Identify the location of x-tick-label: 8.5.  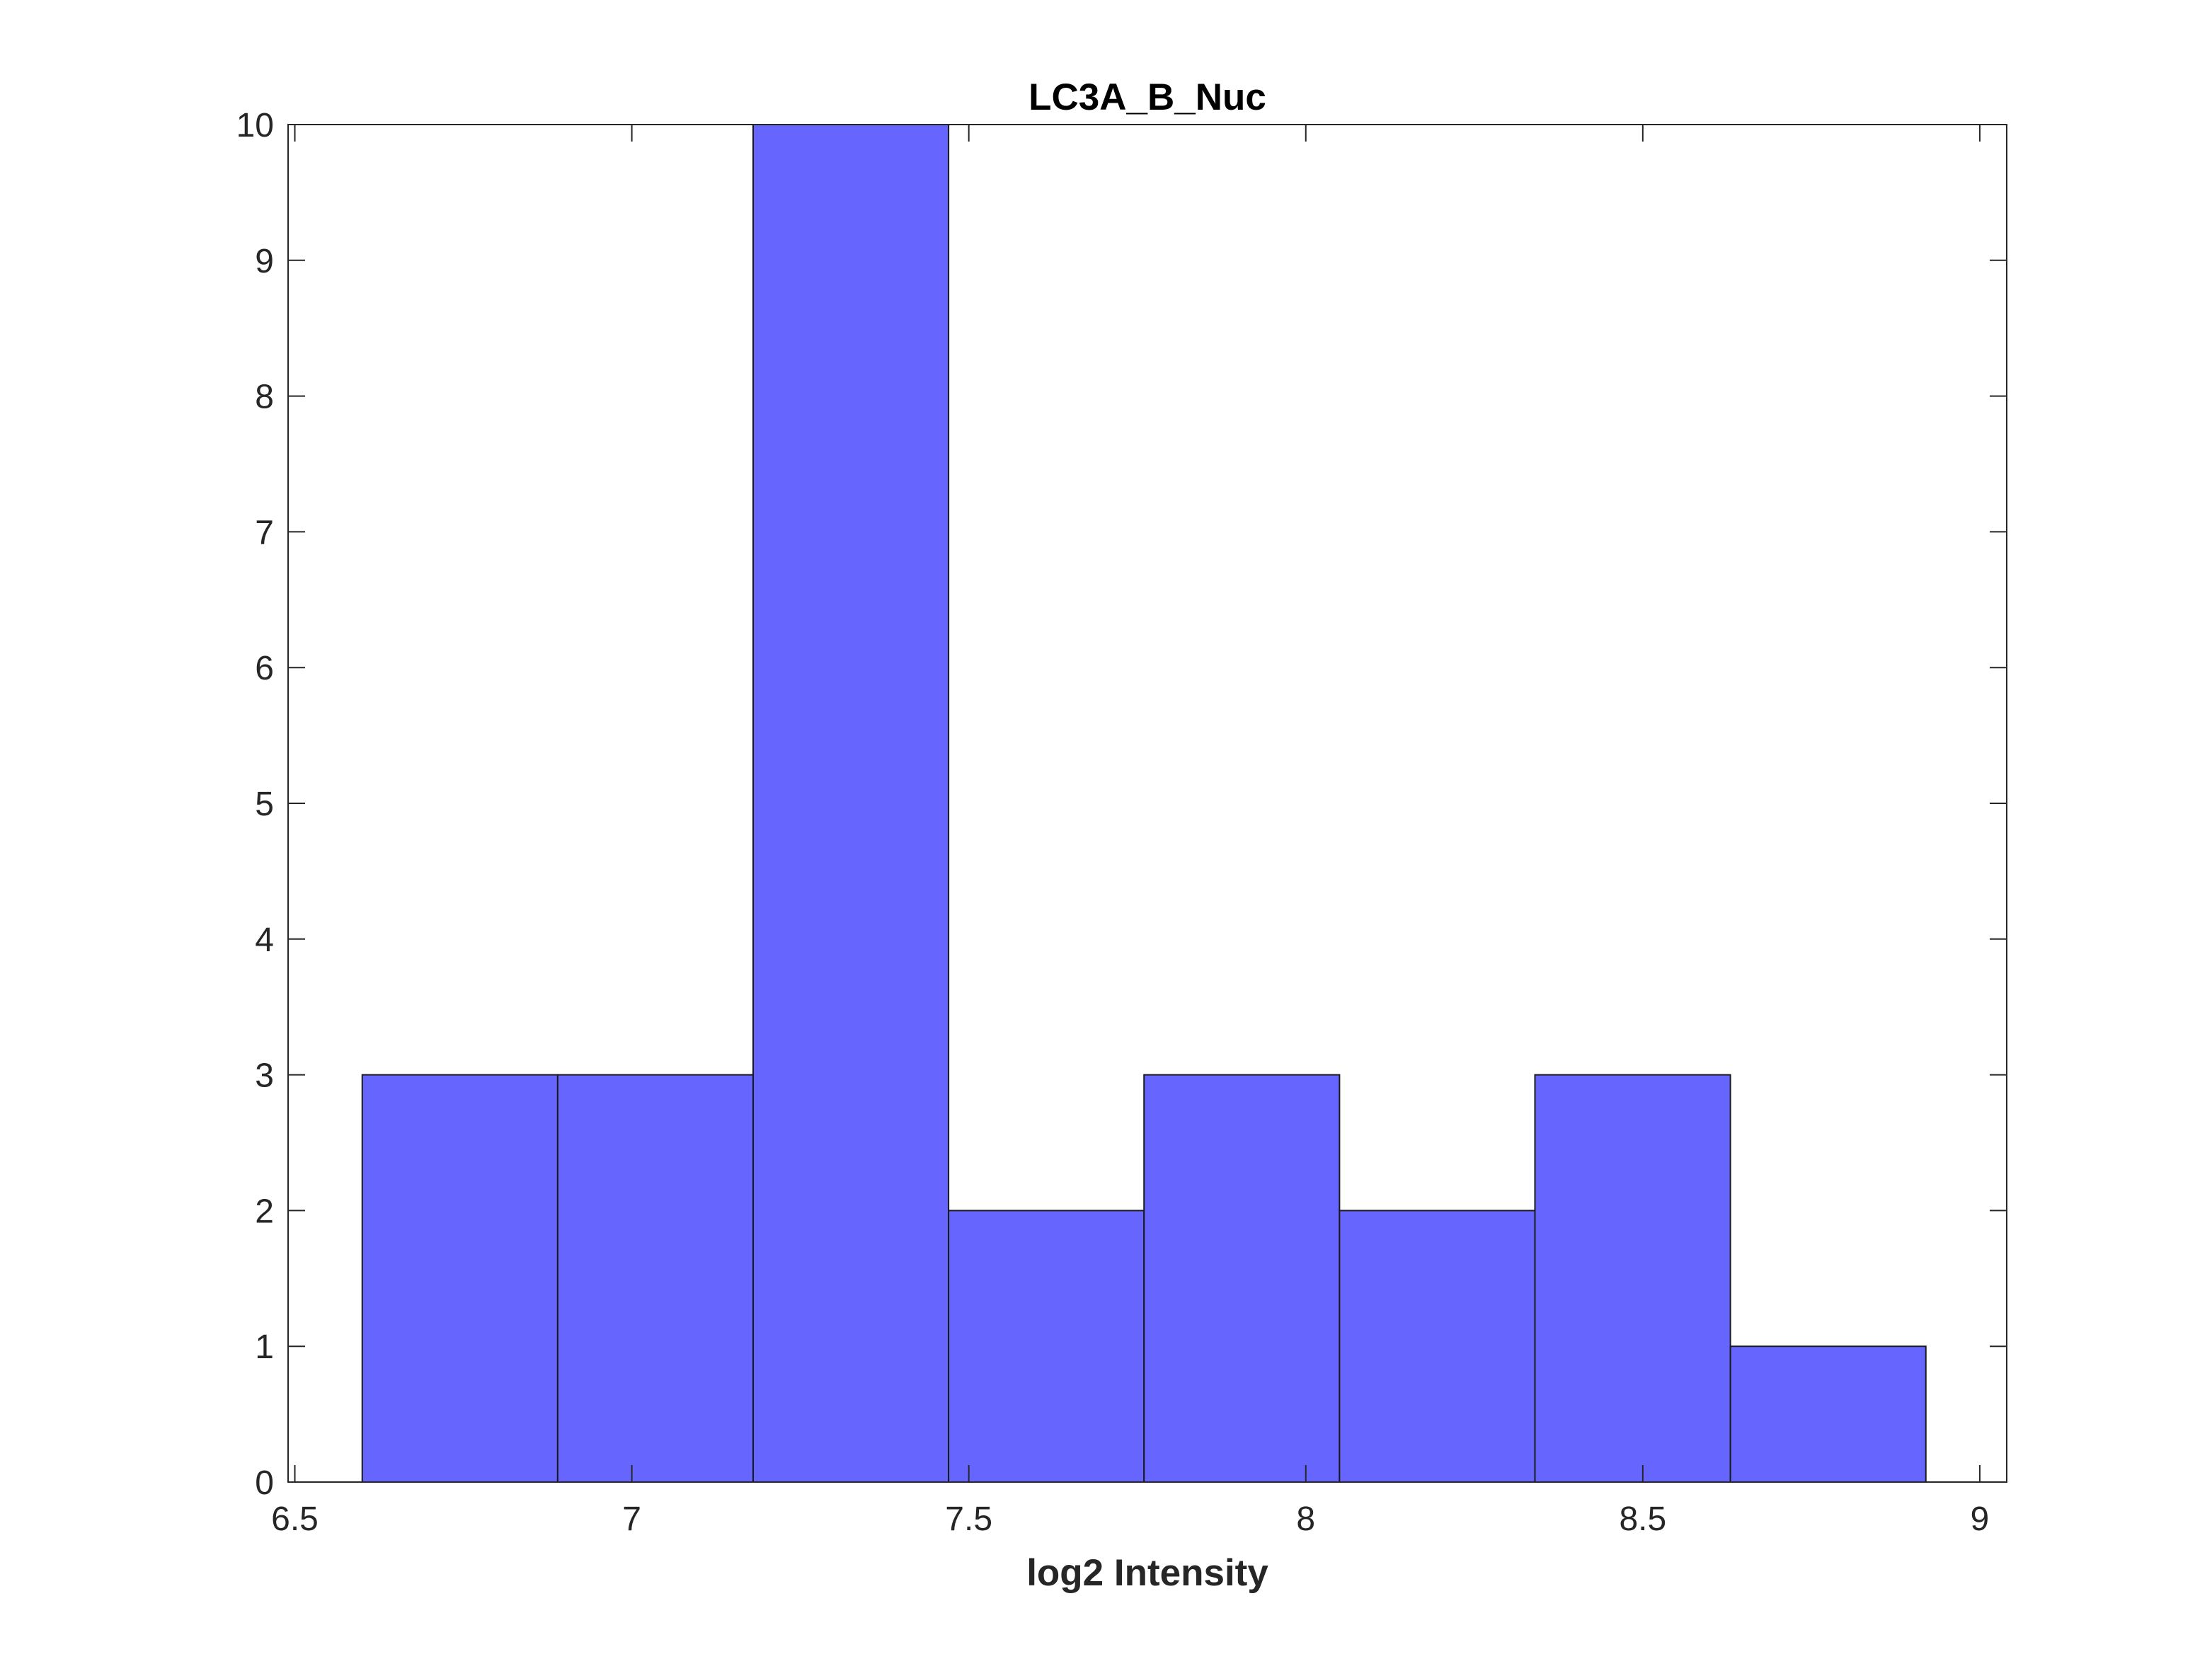
(1642, 1519).